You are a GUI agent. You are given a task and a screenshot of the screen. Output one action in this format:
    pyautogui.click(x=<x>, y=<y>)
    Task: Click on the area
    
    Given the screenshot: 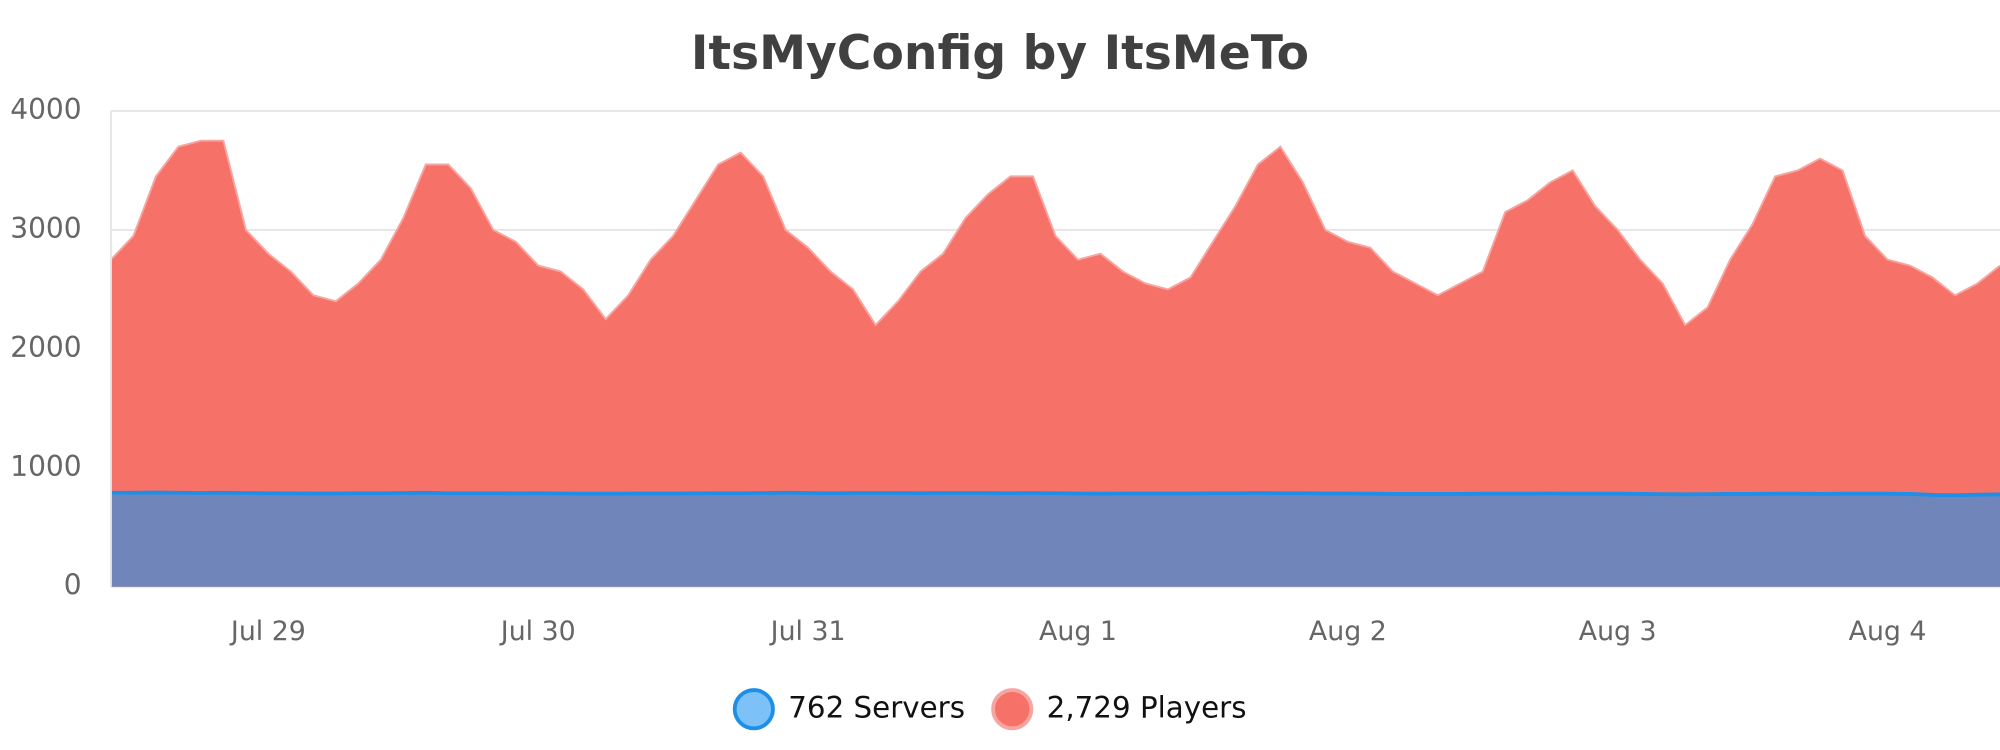 What is the action you would take?
    pyautogui.click(x=1055, y=539)
    